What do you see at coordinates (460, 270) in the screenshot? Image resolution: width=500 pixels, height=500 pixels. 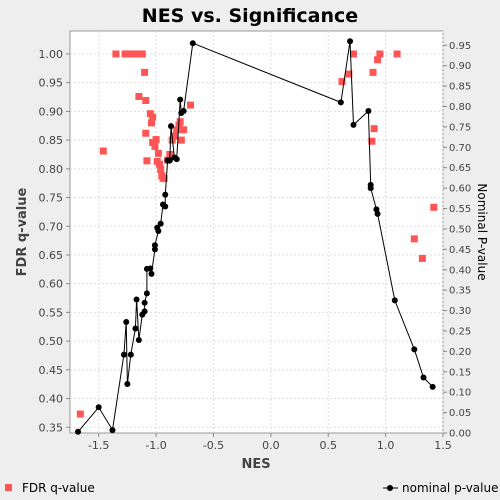 I see `y2-tick-label: 0.40` at bounding box center [460, 270].